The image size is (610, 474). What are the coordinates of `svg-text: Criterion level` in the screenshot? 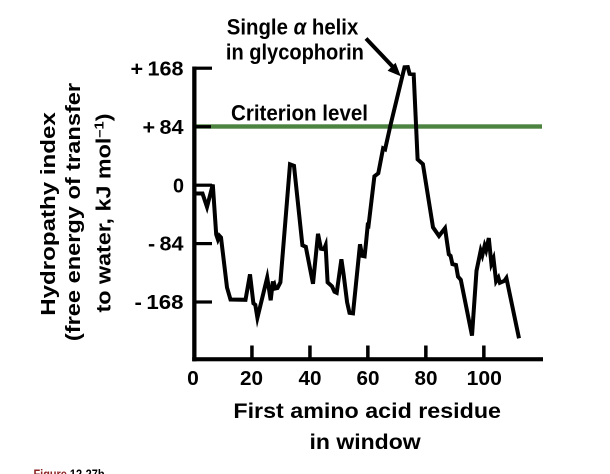 It's located at (299, 112).